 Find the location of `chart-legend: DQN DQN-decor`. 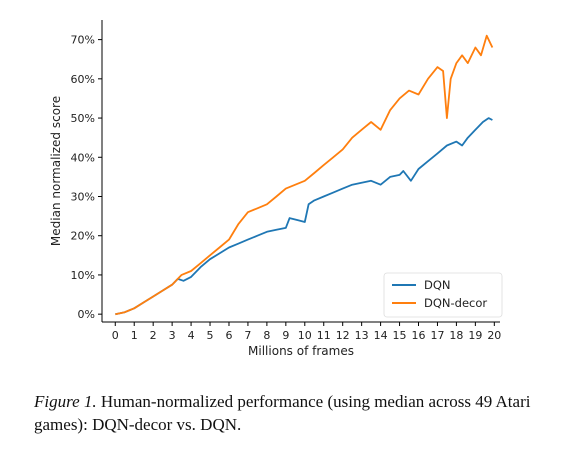

chart-legend: DQN DQN-decor is located at coordinates (443, 295).